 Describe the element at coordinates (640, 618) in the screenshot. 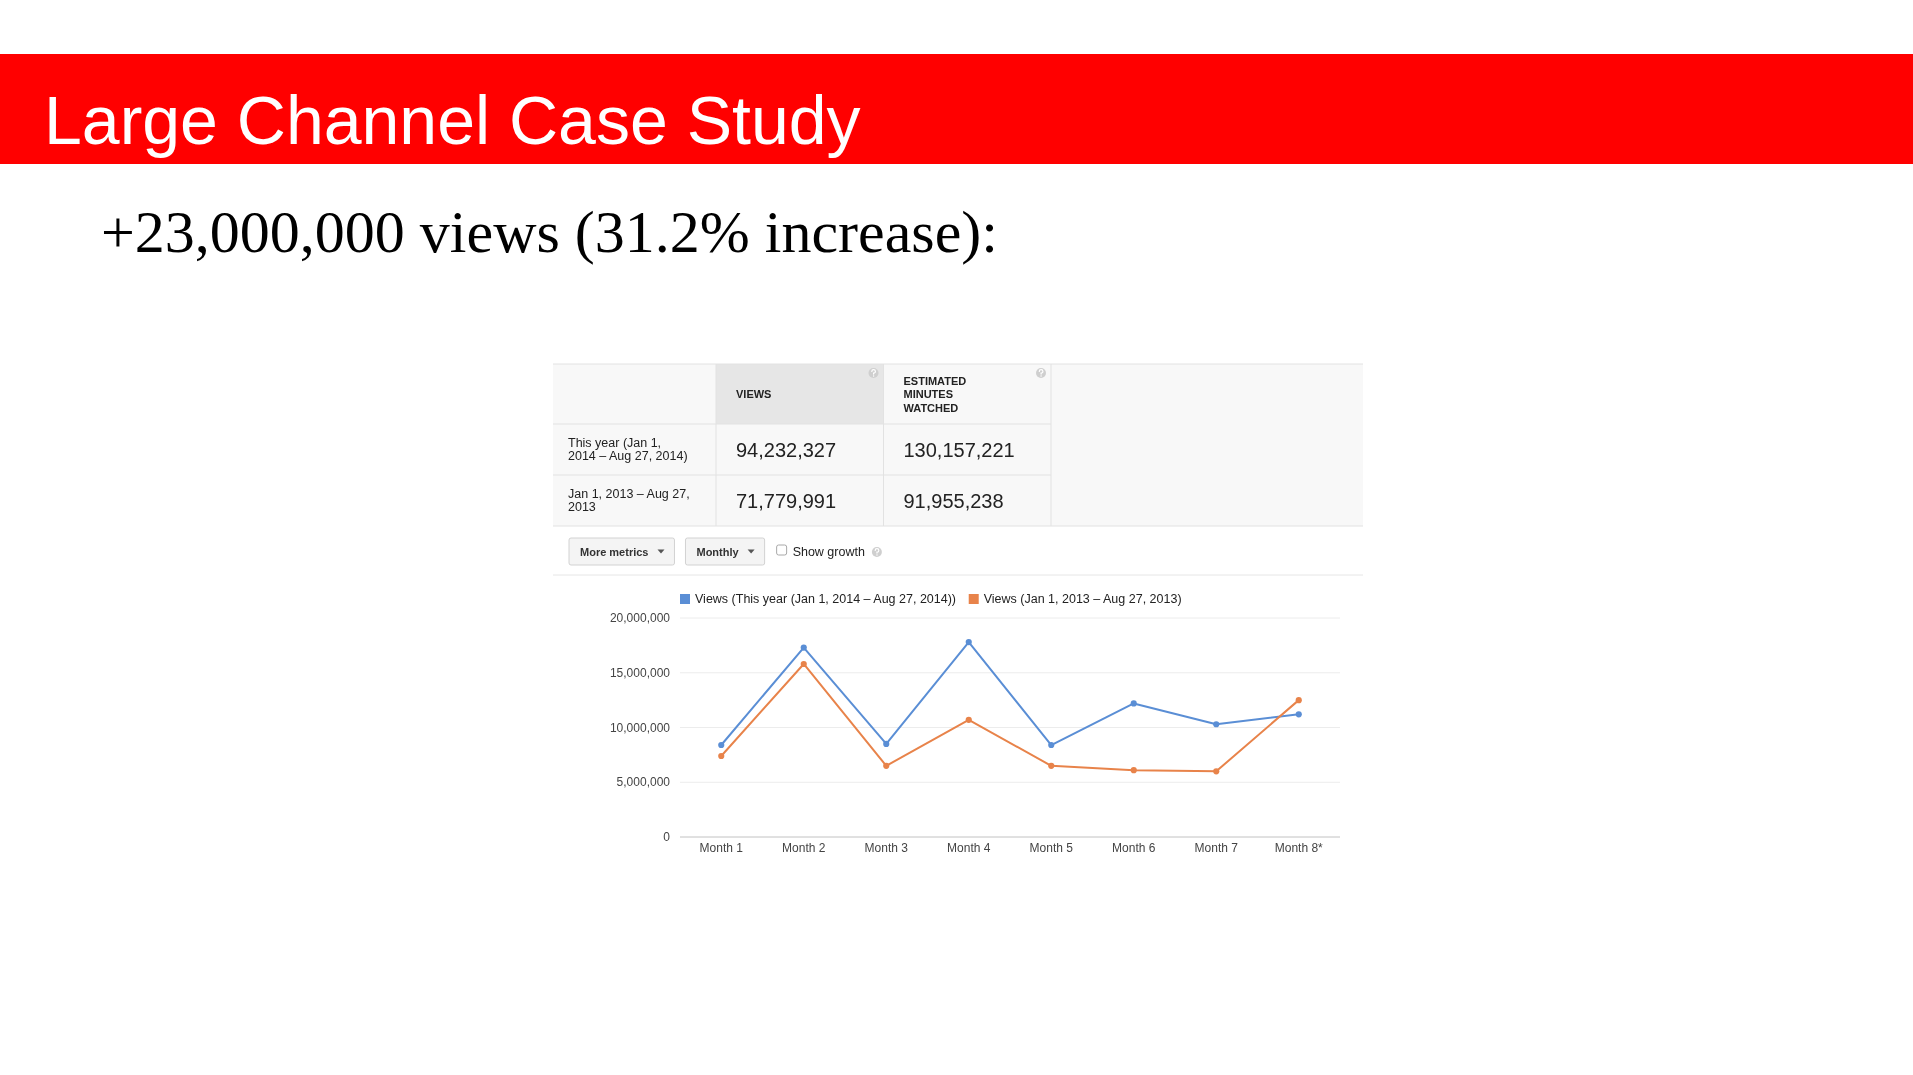

I see `y-tick-label: 20,000,000` at that location.